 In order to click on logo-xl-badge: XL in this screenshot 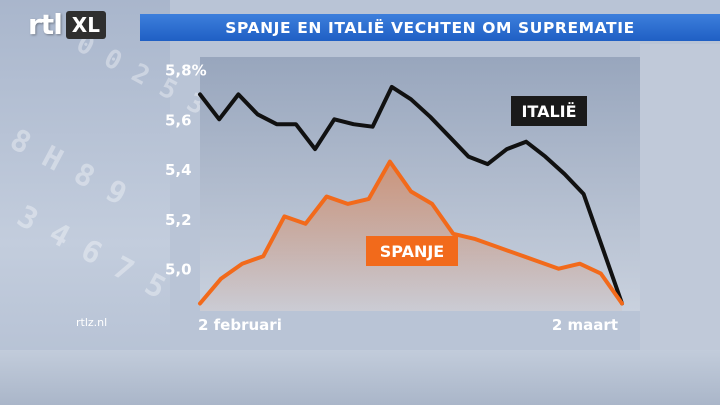, I will do `click(85, 25)`.